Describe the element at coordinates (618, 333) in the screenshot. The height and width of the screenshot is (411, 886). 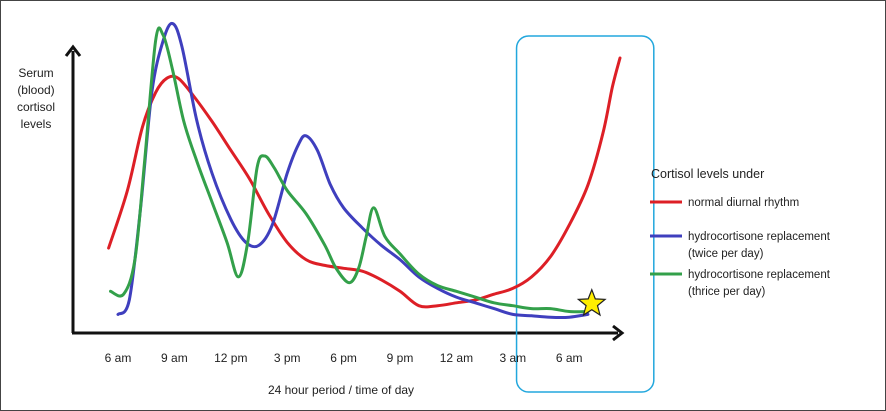
I see `x-axis-arrow` at that location.